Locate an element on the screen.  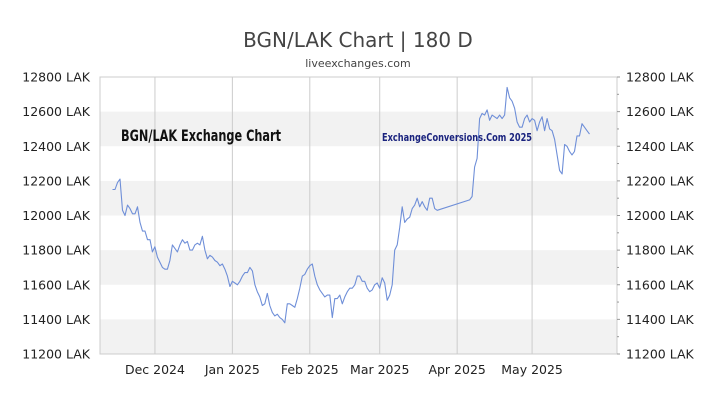
y-tick-label-left: 12400 LAK is located at coordinates (56, 146).